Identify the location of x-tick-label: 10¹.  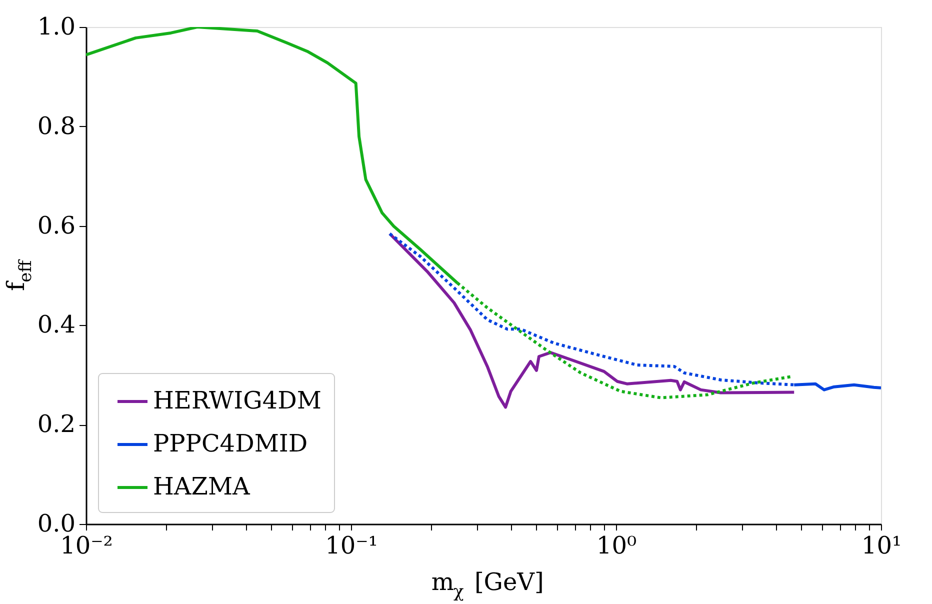
(881, 546).